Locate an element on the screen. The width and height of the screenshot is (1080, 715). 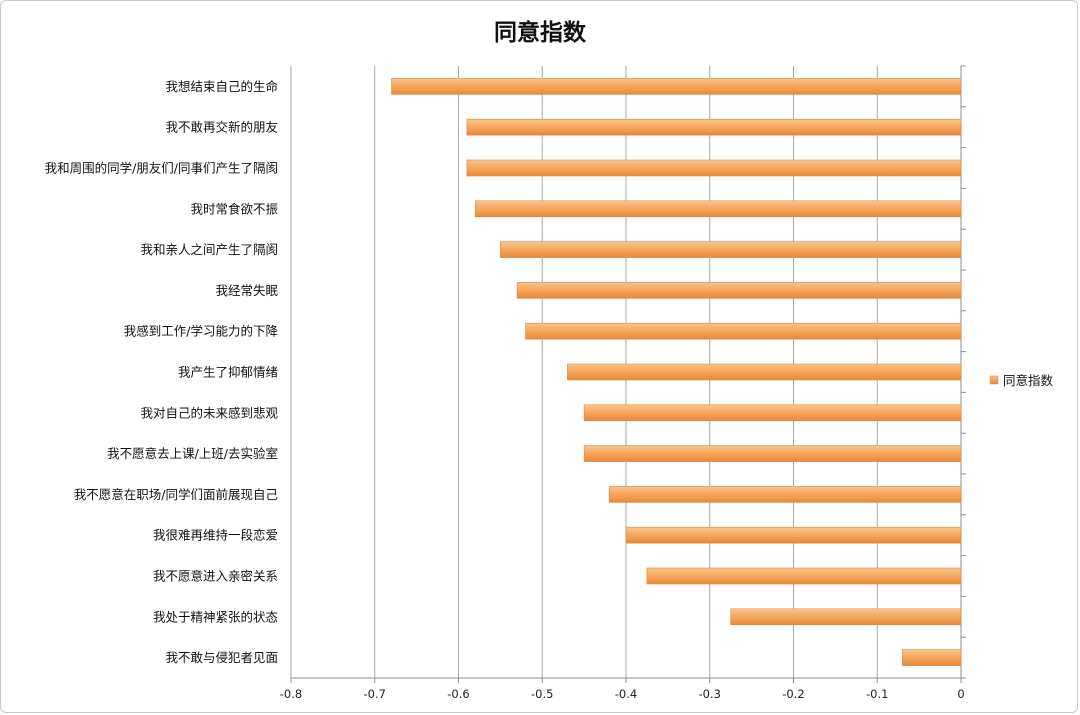
chart-title: 同意指数 is located at coordinates (540, 32).